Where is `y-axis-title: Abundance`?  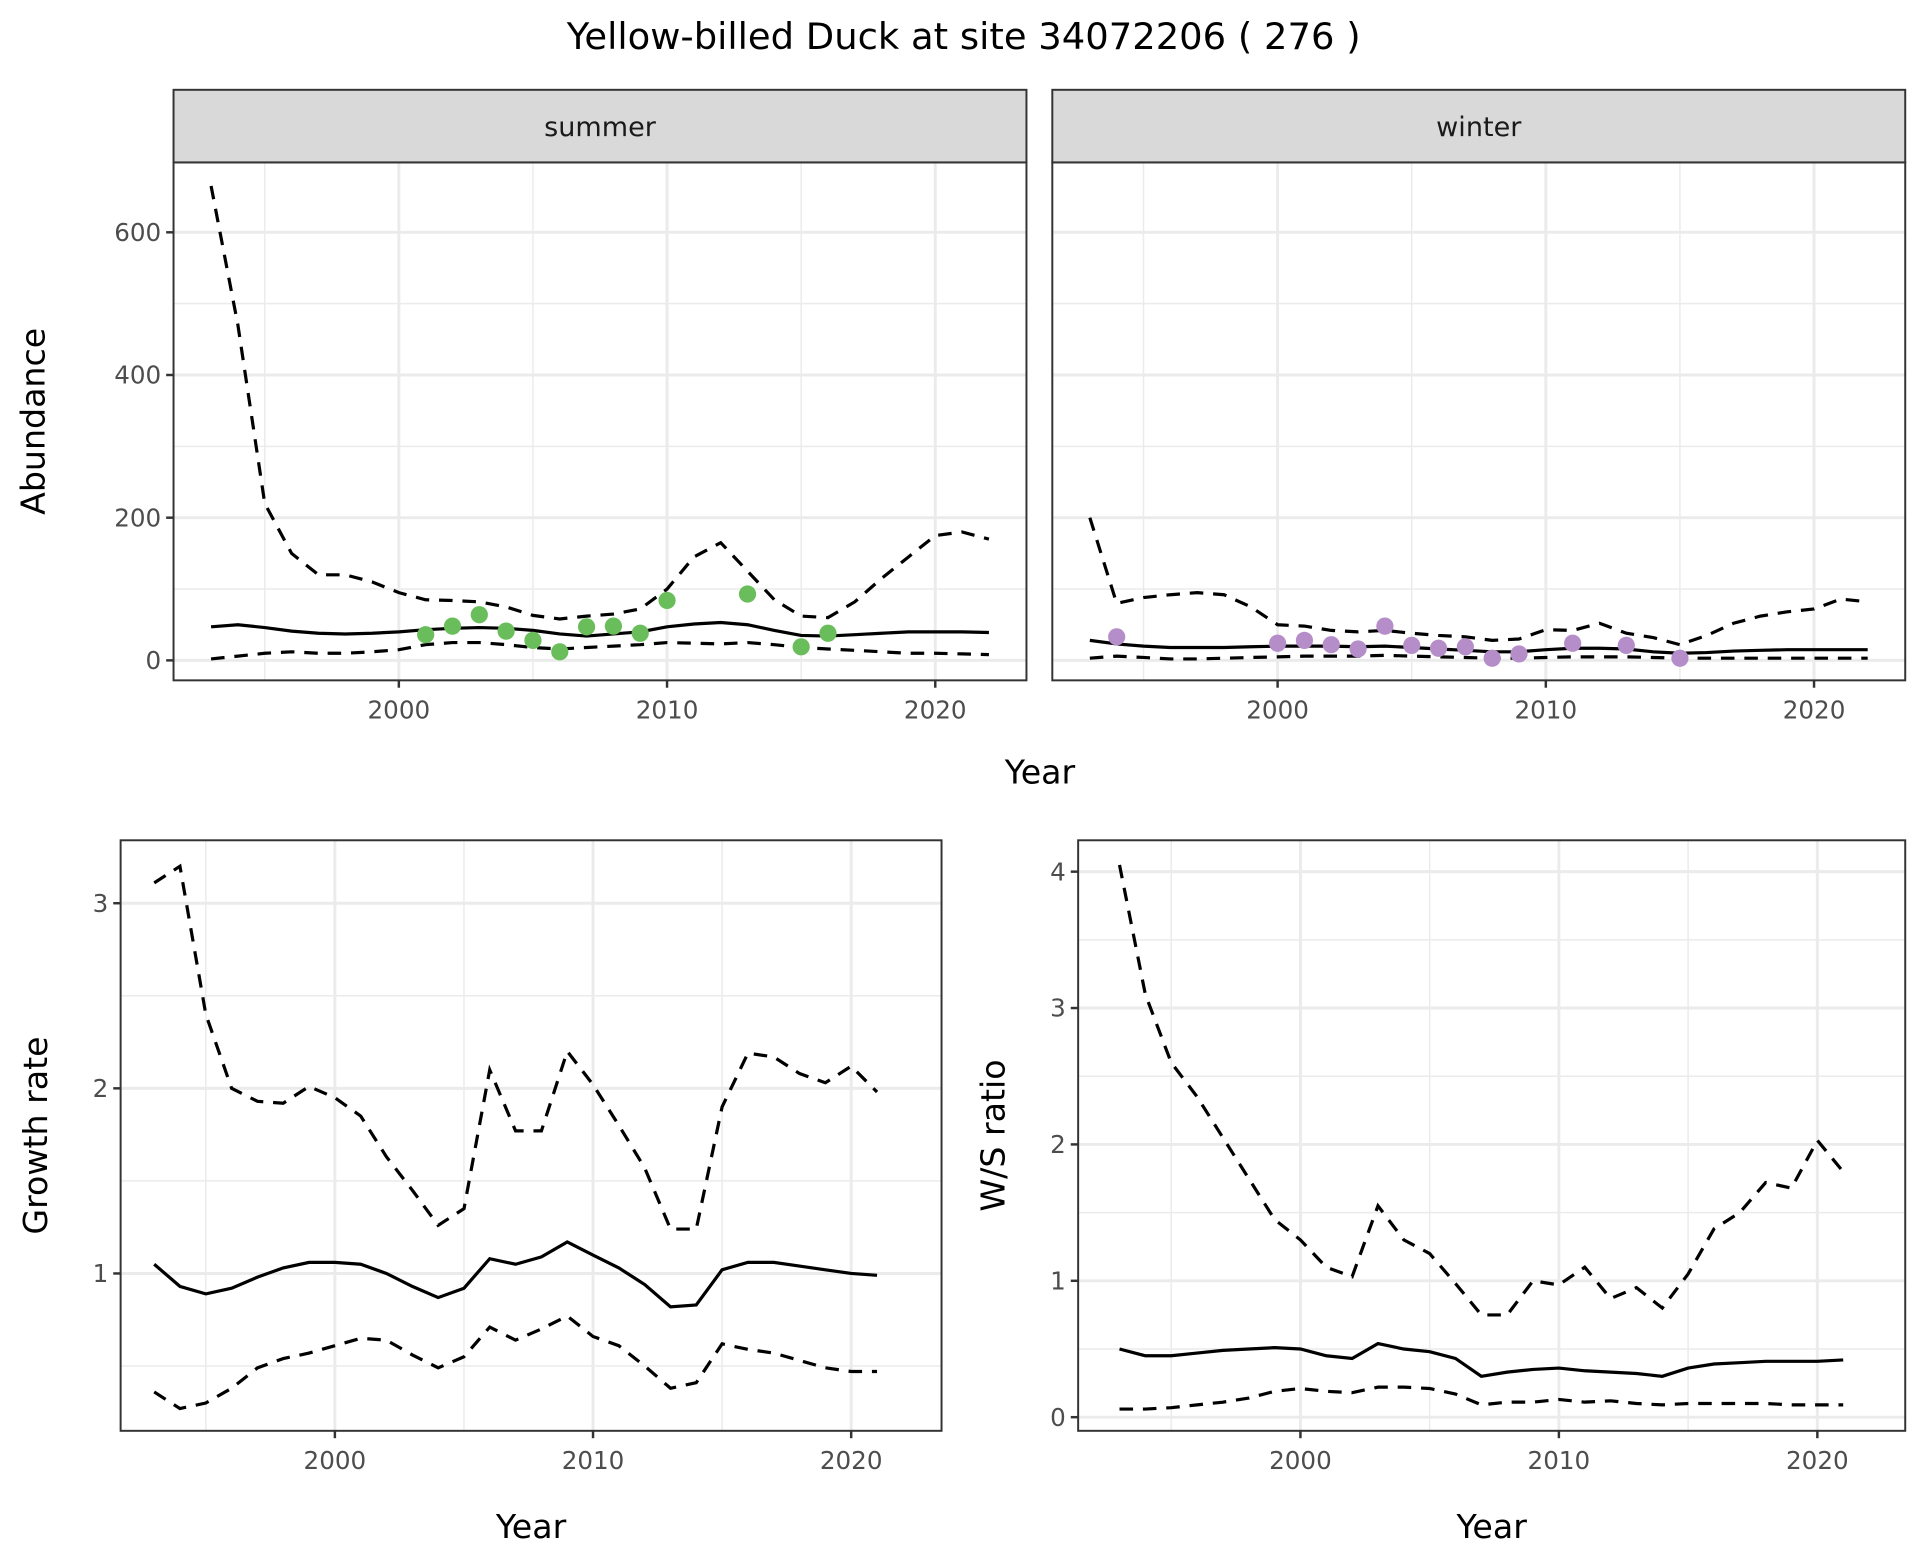 y-axis-title: Abundance is located at coordinates (32, 421).